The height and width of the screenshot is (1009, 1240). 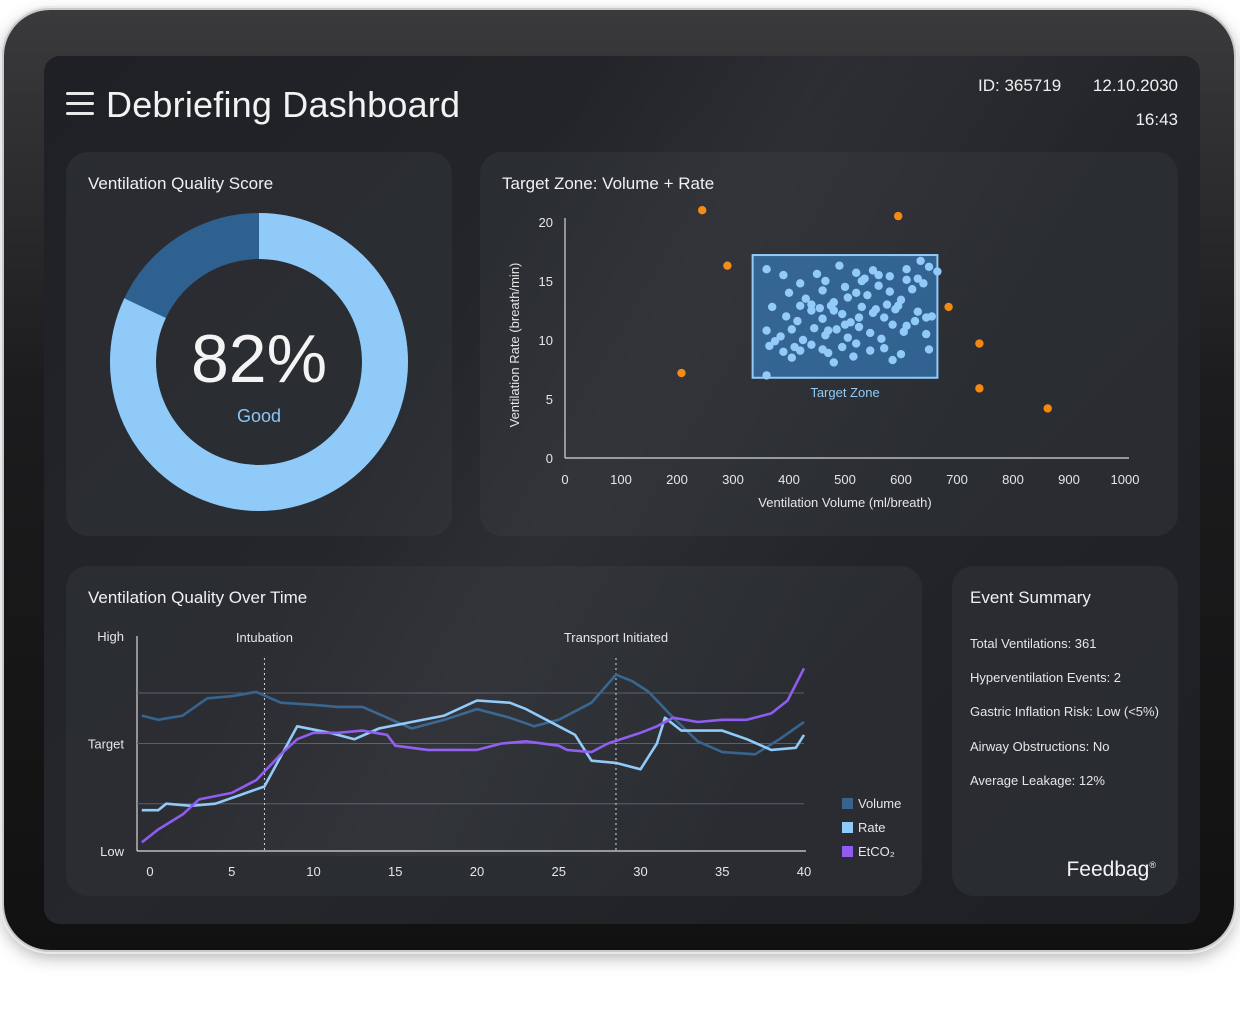 What do you see at coordinates (106, 744) in the screenshot?
I see `line-y-tick-label: Target` at bounding box center [106, 744].